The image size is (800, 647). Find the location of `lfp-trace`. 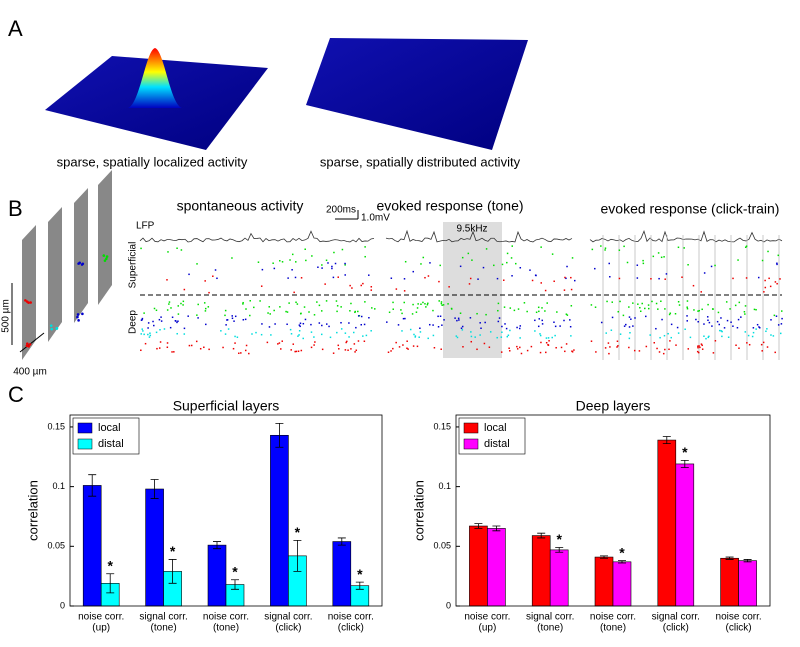

lfp-trace is located at coordinates (479, 236).